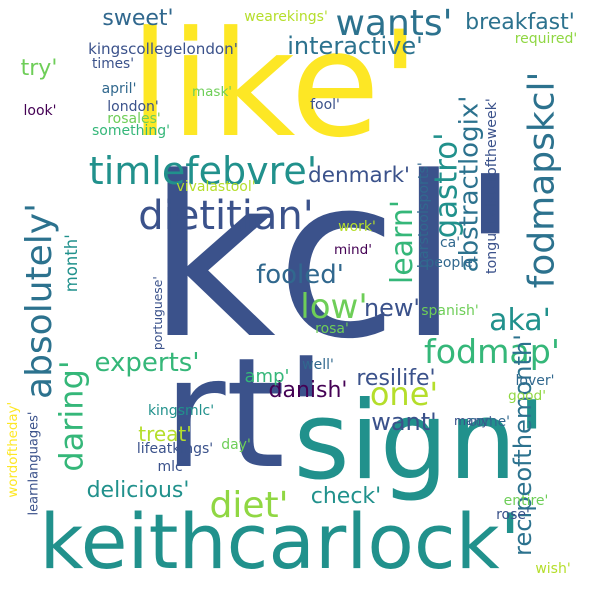  Describe the element at coordinates (325, 105) in the screenshot. I see `word-fool: fool'` at that location.